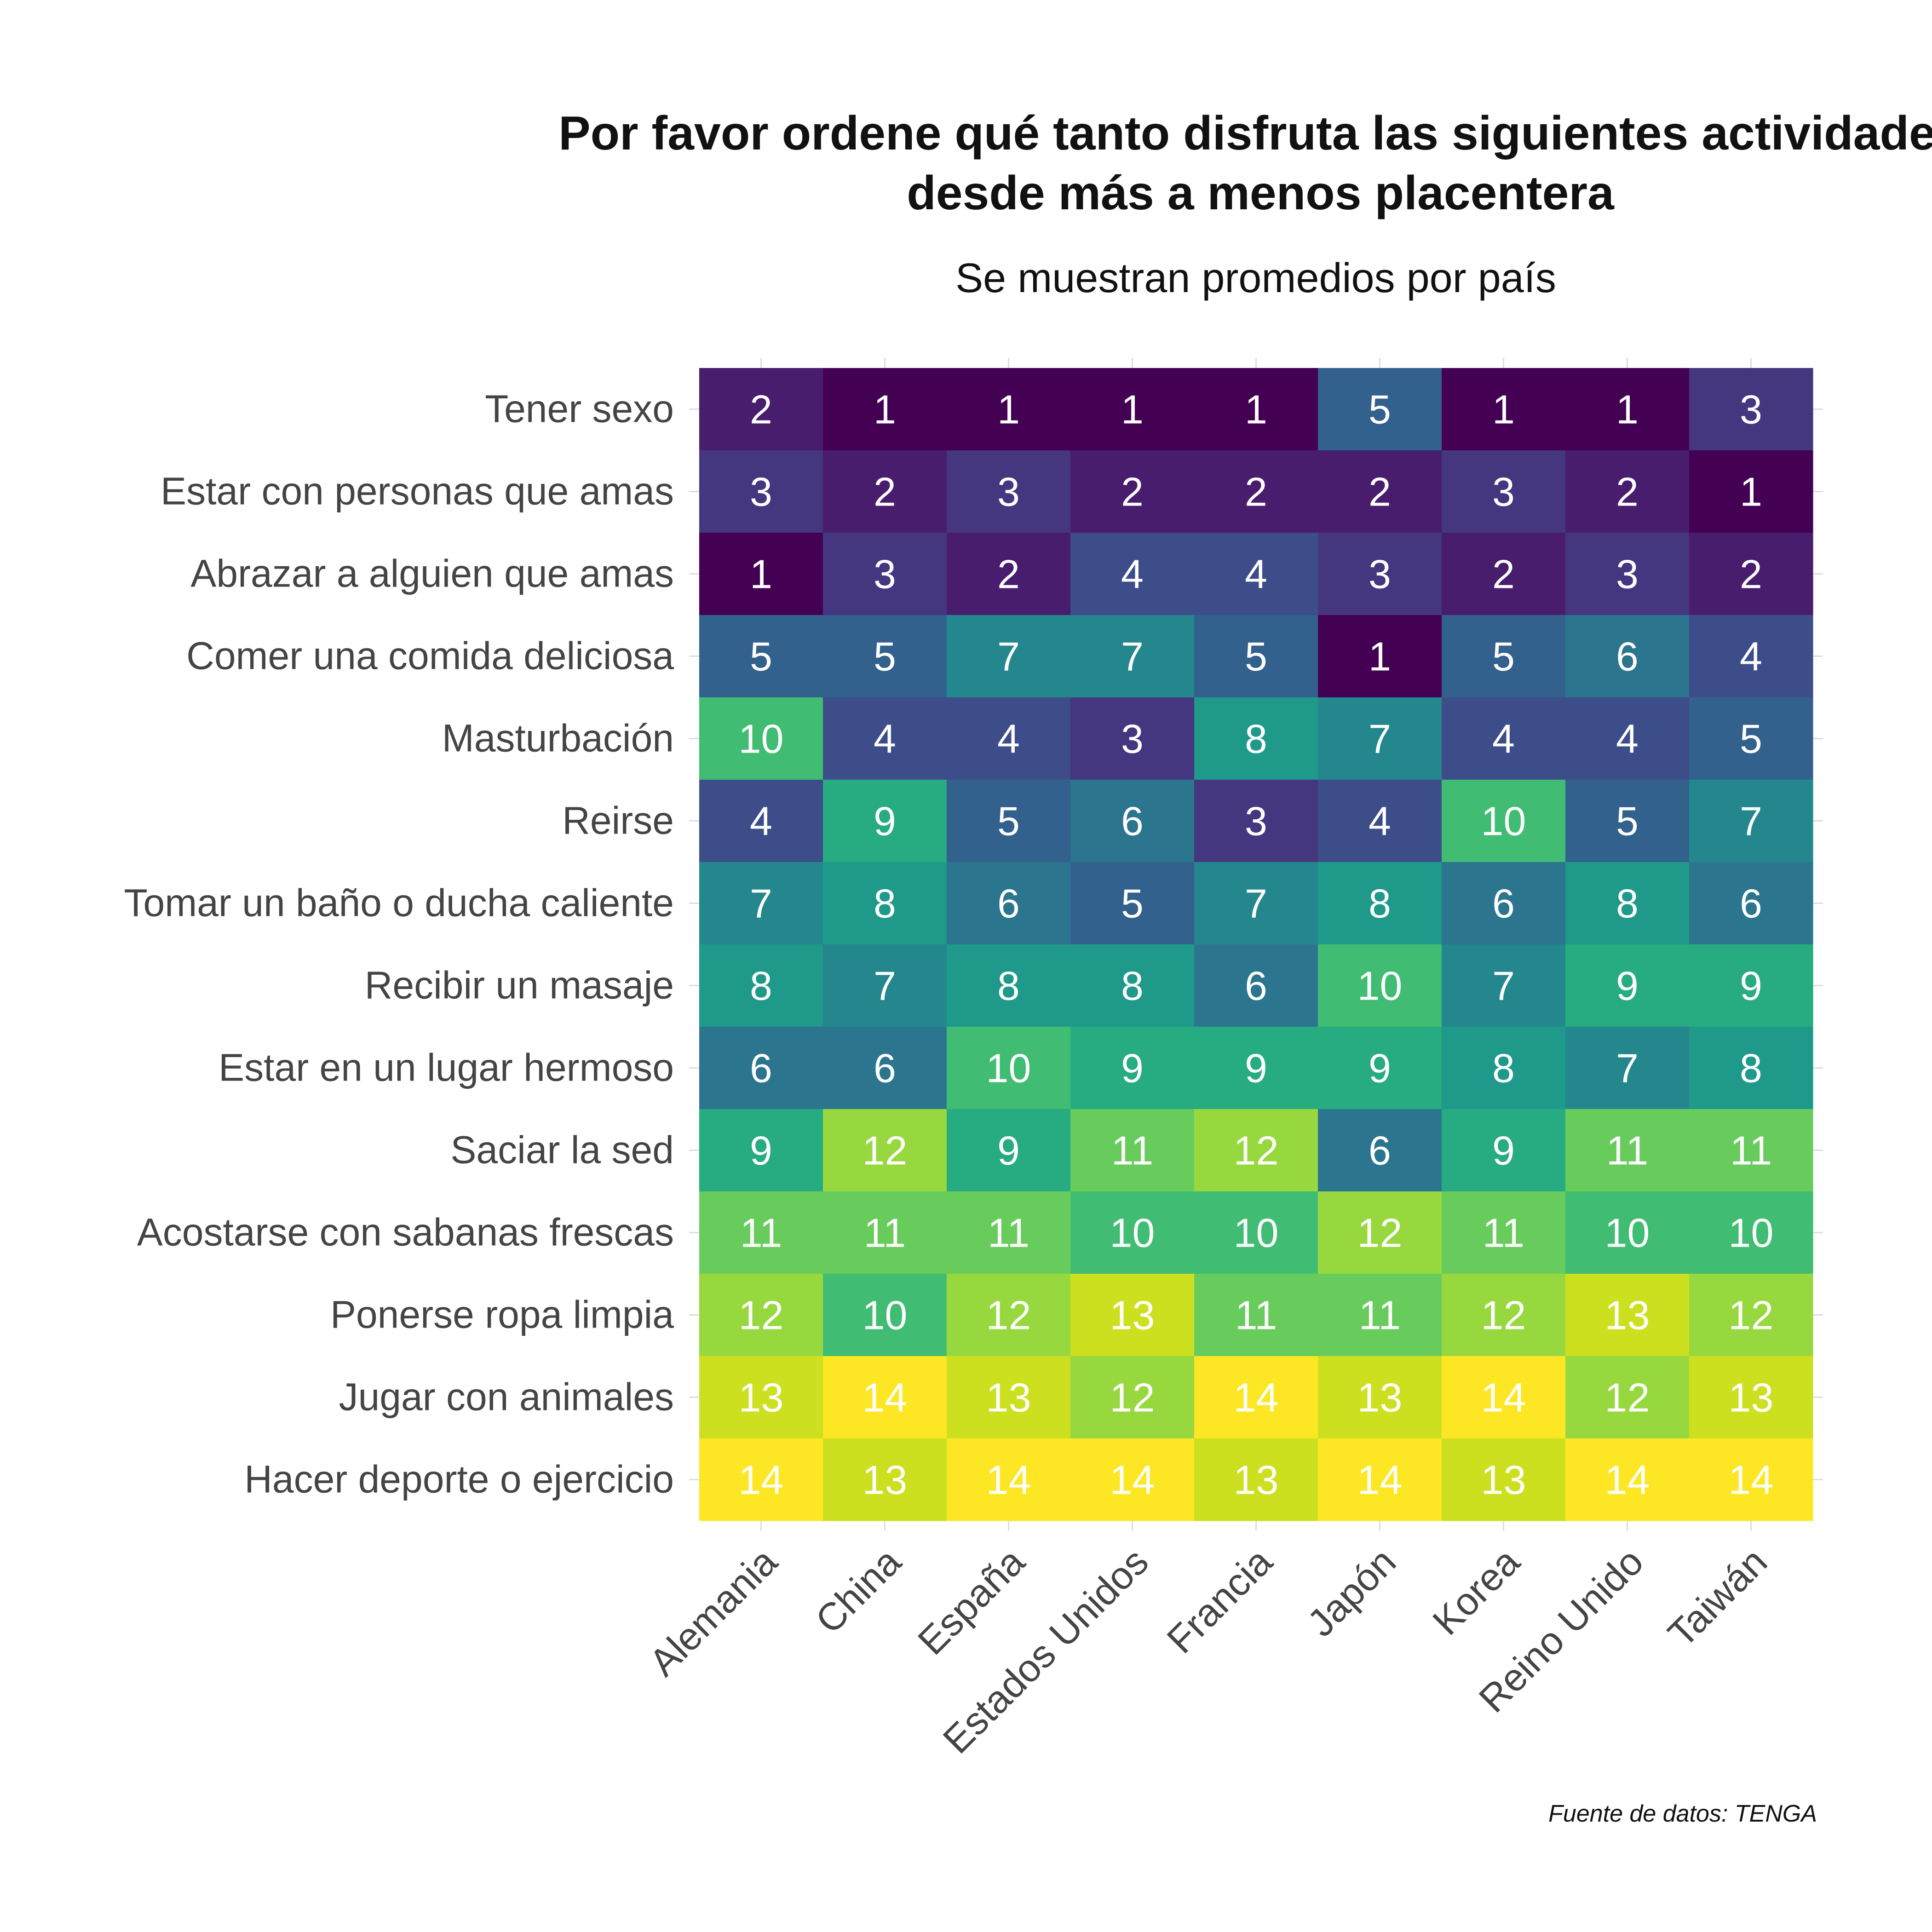 The image size is (1932, 1932). What do you see at coordinates (1476, 1591) in the screenshot?
I see `x-axis-label: Korea` at bounding box center [1476, 1591].